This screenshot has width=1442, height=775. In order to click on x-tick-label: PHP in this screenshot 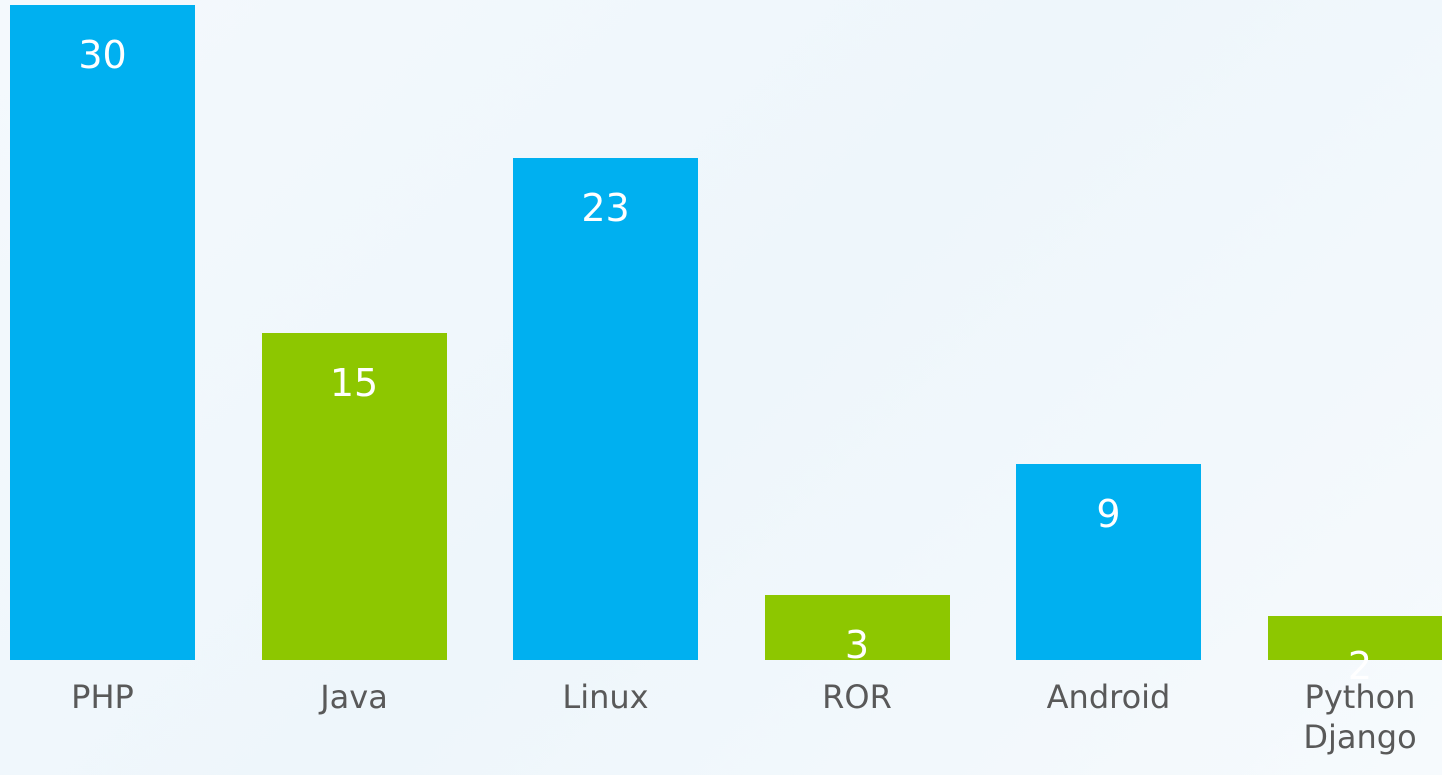, I will do `click(102, 697)`.